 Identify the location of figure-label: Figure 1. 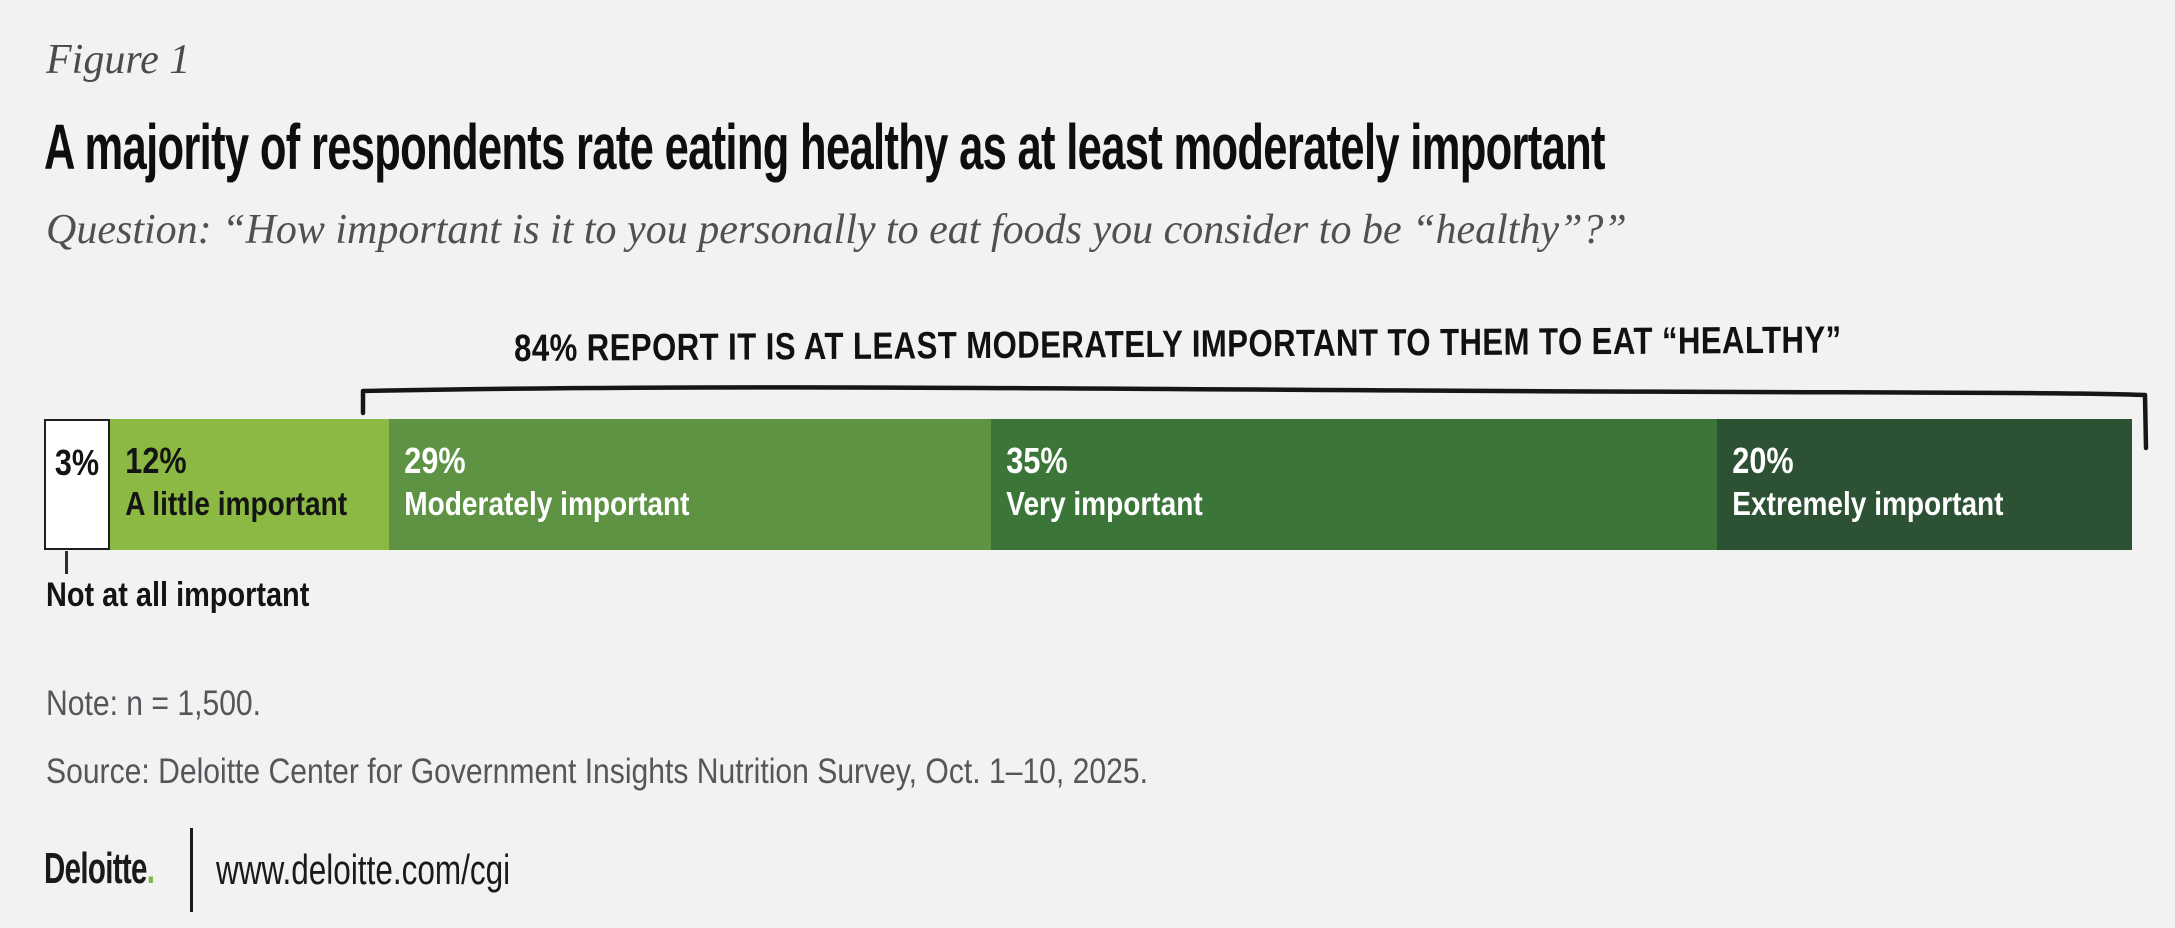
(118, 60).